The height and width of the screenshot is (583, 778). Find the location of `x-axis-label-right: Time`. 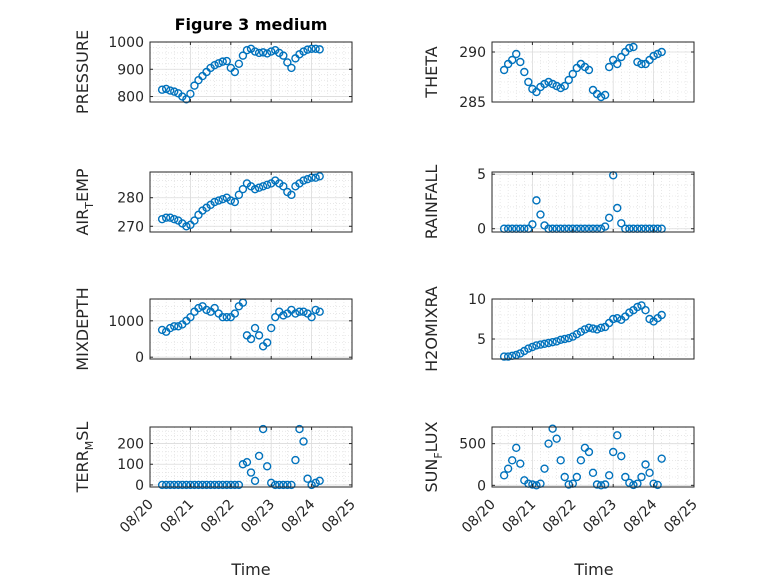

x-axis-label-right: Time is located at coordinates (593, 569).